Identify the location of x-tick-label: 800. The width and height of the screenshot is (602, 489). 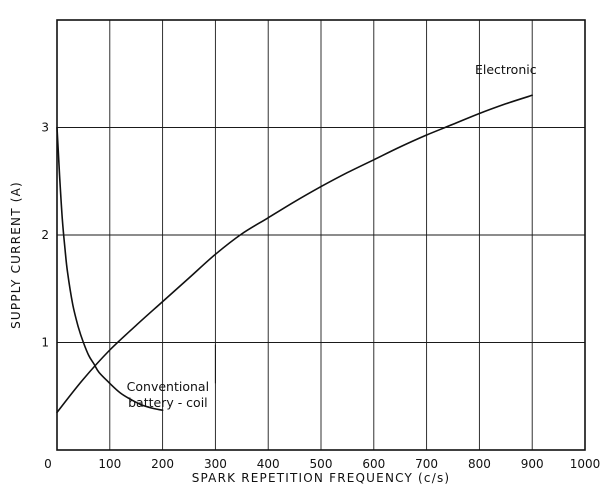
(479, 464).